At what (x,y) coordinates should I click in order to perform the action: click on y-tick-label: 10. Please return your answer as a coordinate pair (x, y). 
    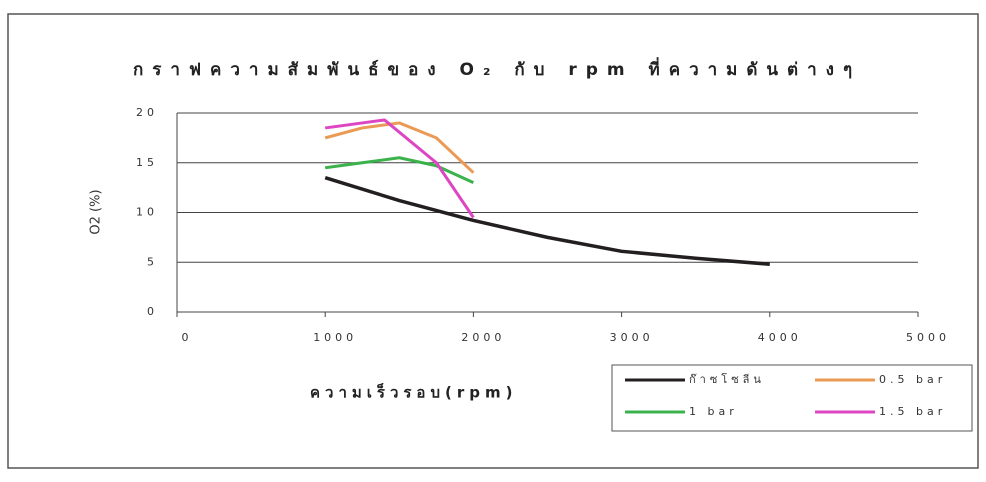
    Looking at the image, I should click on (147, 212).